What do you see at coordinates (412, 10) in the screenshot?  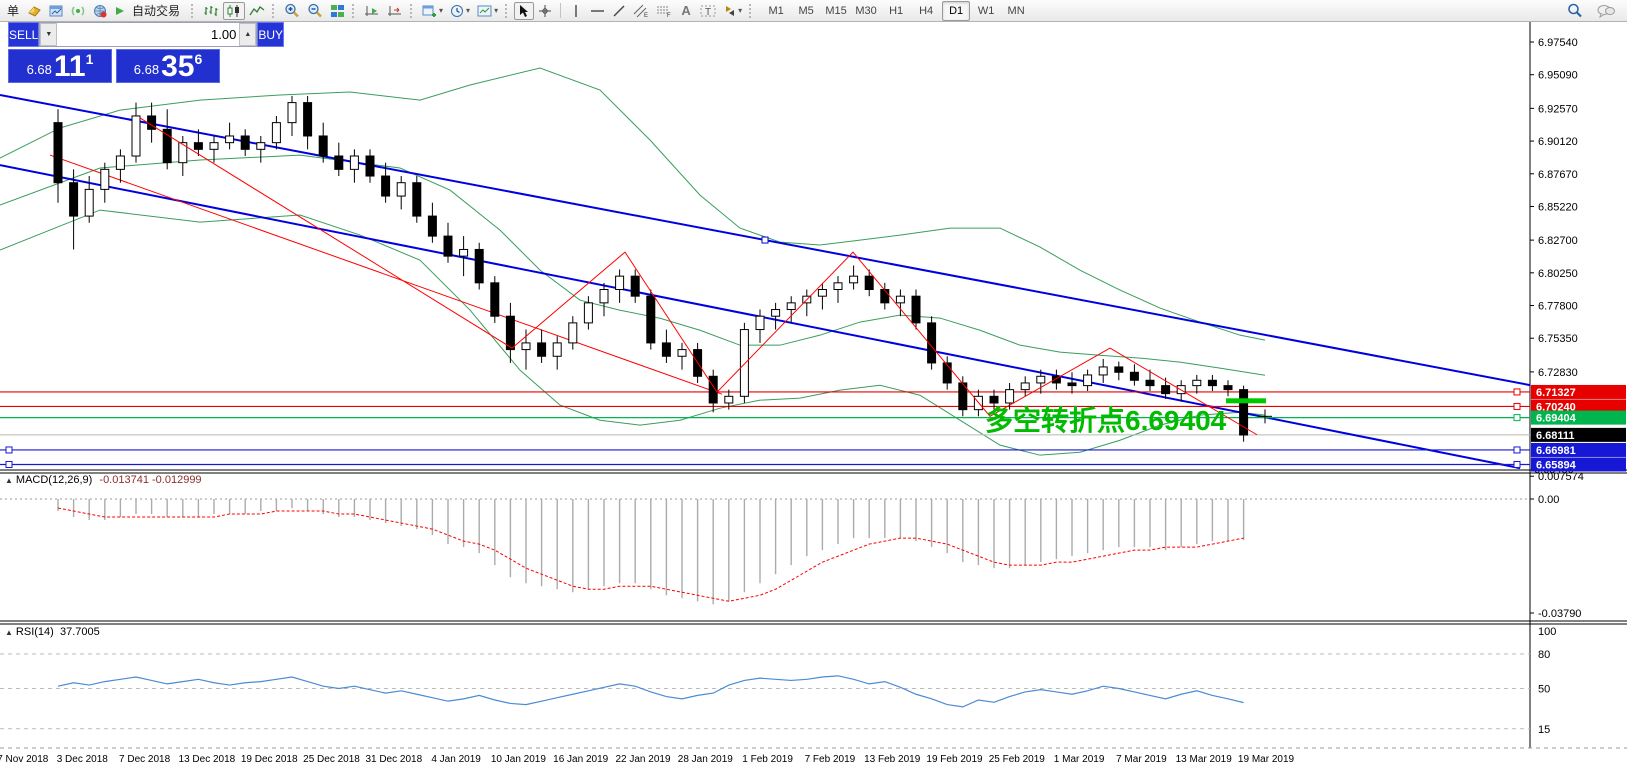 I see `toolbar-grip` at bounding box center [412, 10].